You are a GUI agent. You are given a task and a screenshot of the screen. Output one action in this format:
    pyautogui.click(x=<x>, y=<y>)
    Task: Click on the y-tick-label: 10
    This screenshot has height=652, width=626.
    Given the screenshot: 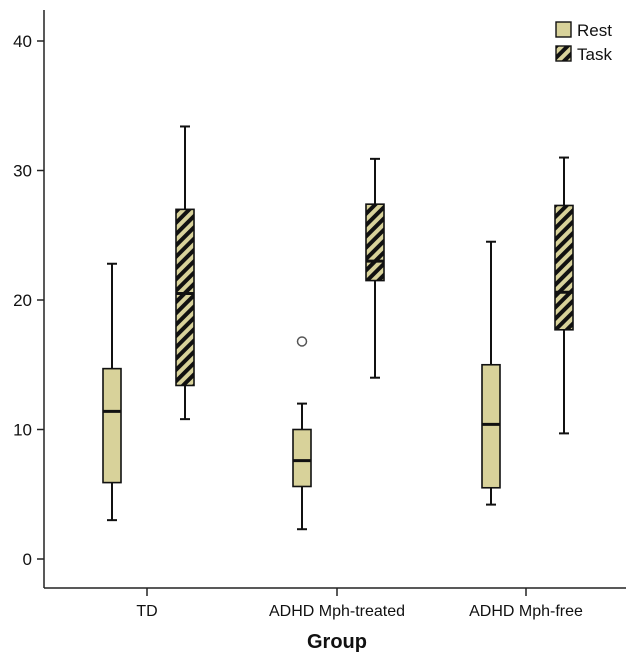 What is the action you would take?
    pyautogui.click(x=22, y=430)
    